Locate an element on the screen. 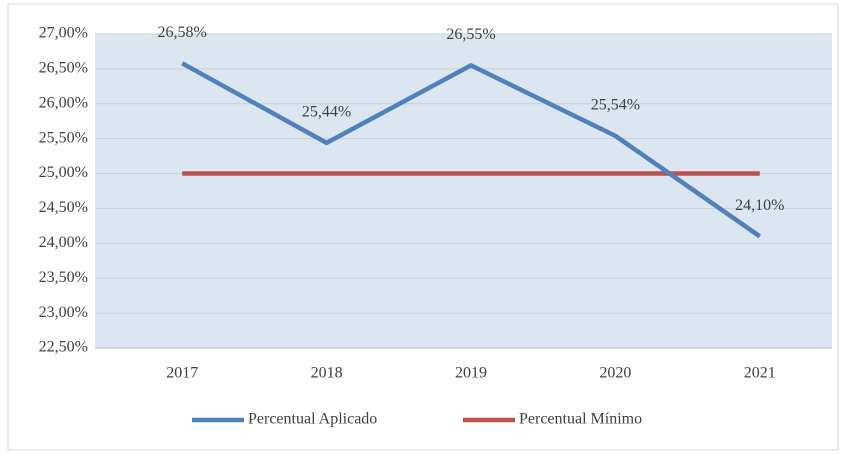 This screenshot has width=843, height=454. data-label: 25,44% is located at coordinates (326, 112).